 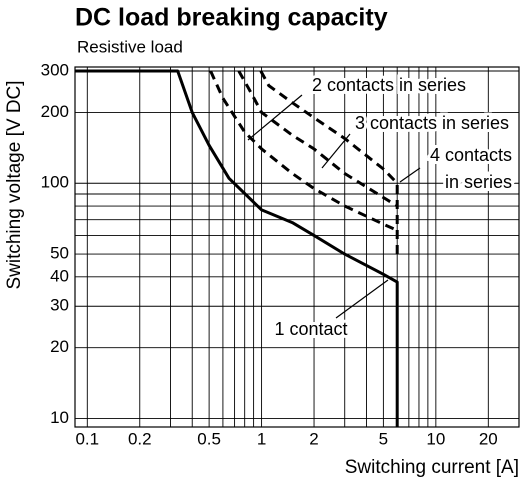 I want to click on x-tick-label: 0.2, so click(x=140, y=438).